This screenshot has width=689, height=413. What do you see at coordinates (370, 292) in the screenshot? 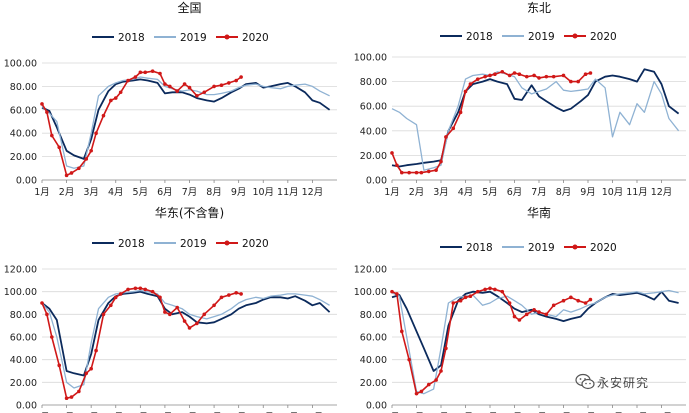
I see `y-tick-label: 100.00` at bounding box center [370, 292].